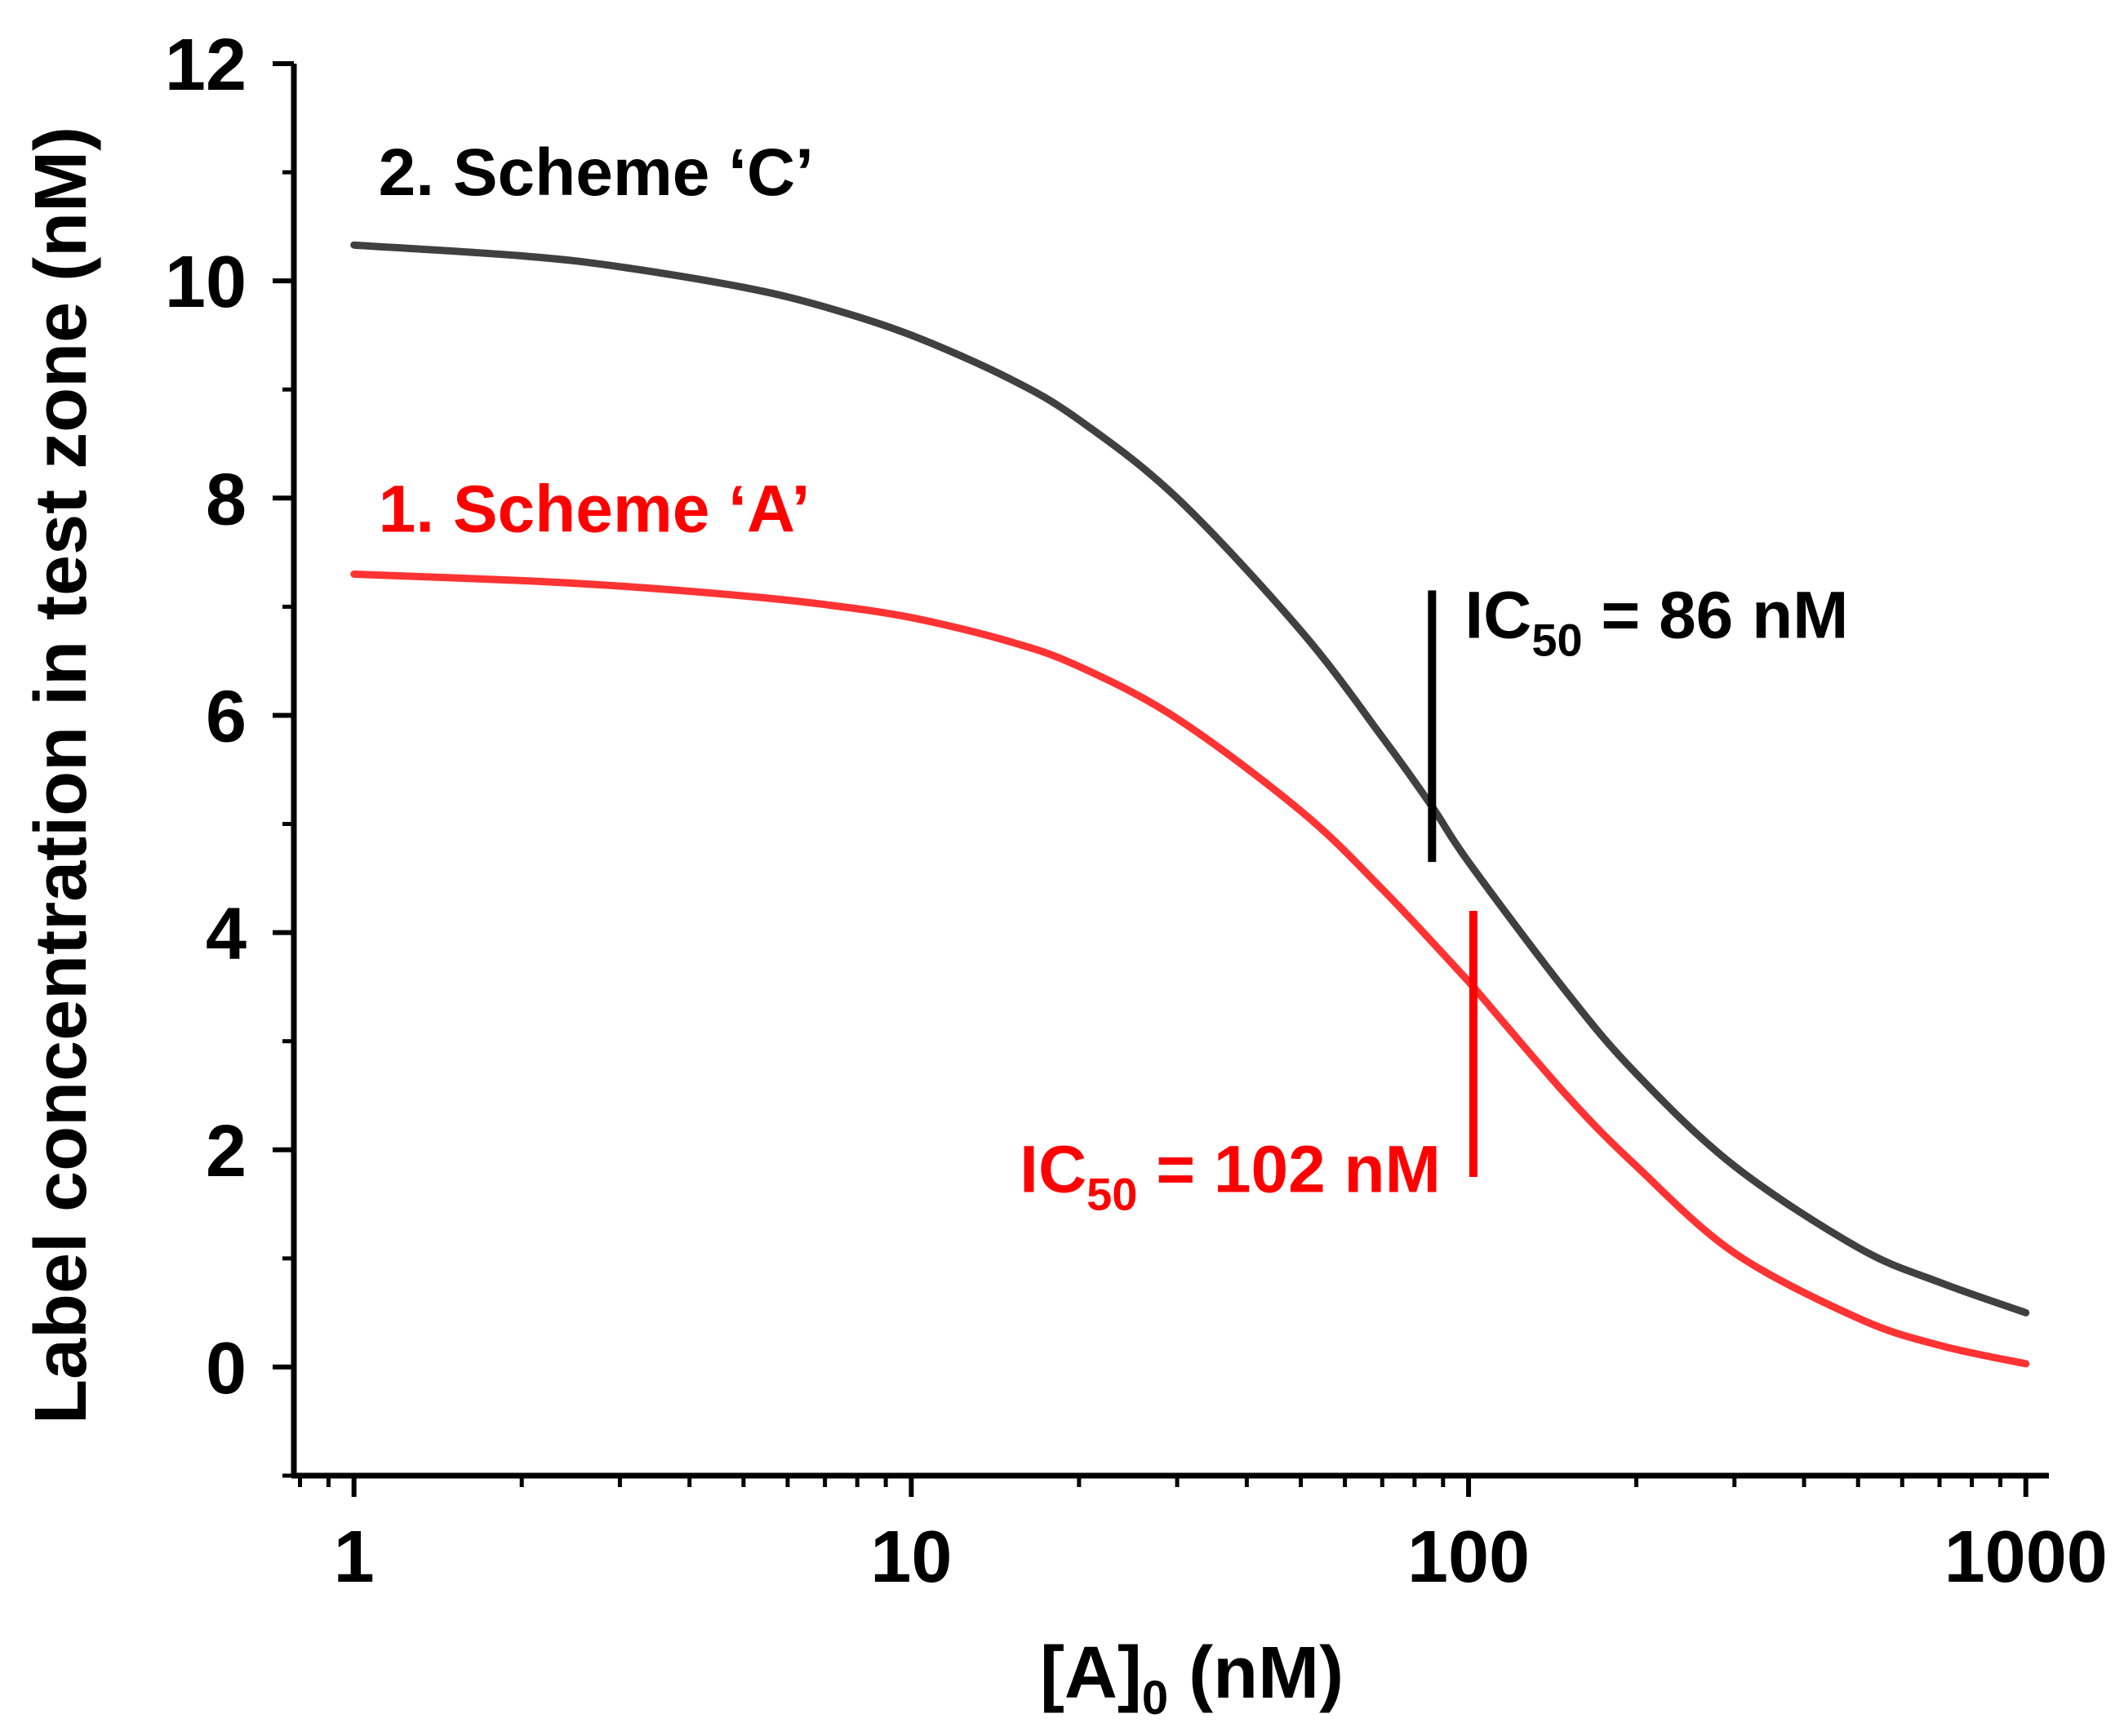 The image size is (2124, 1736). Describe the element at coordinates (1203, 1537) in the screenshot. I see `x-axis-ticks: 1 10 100 1000` at that location.